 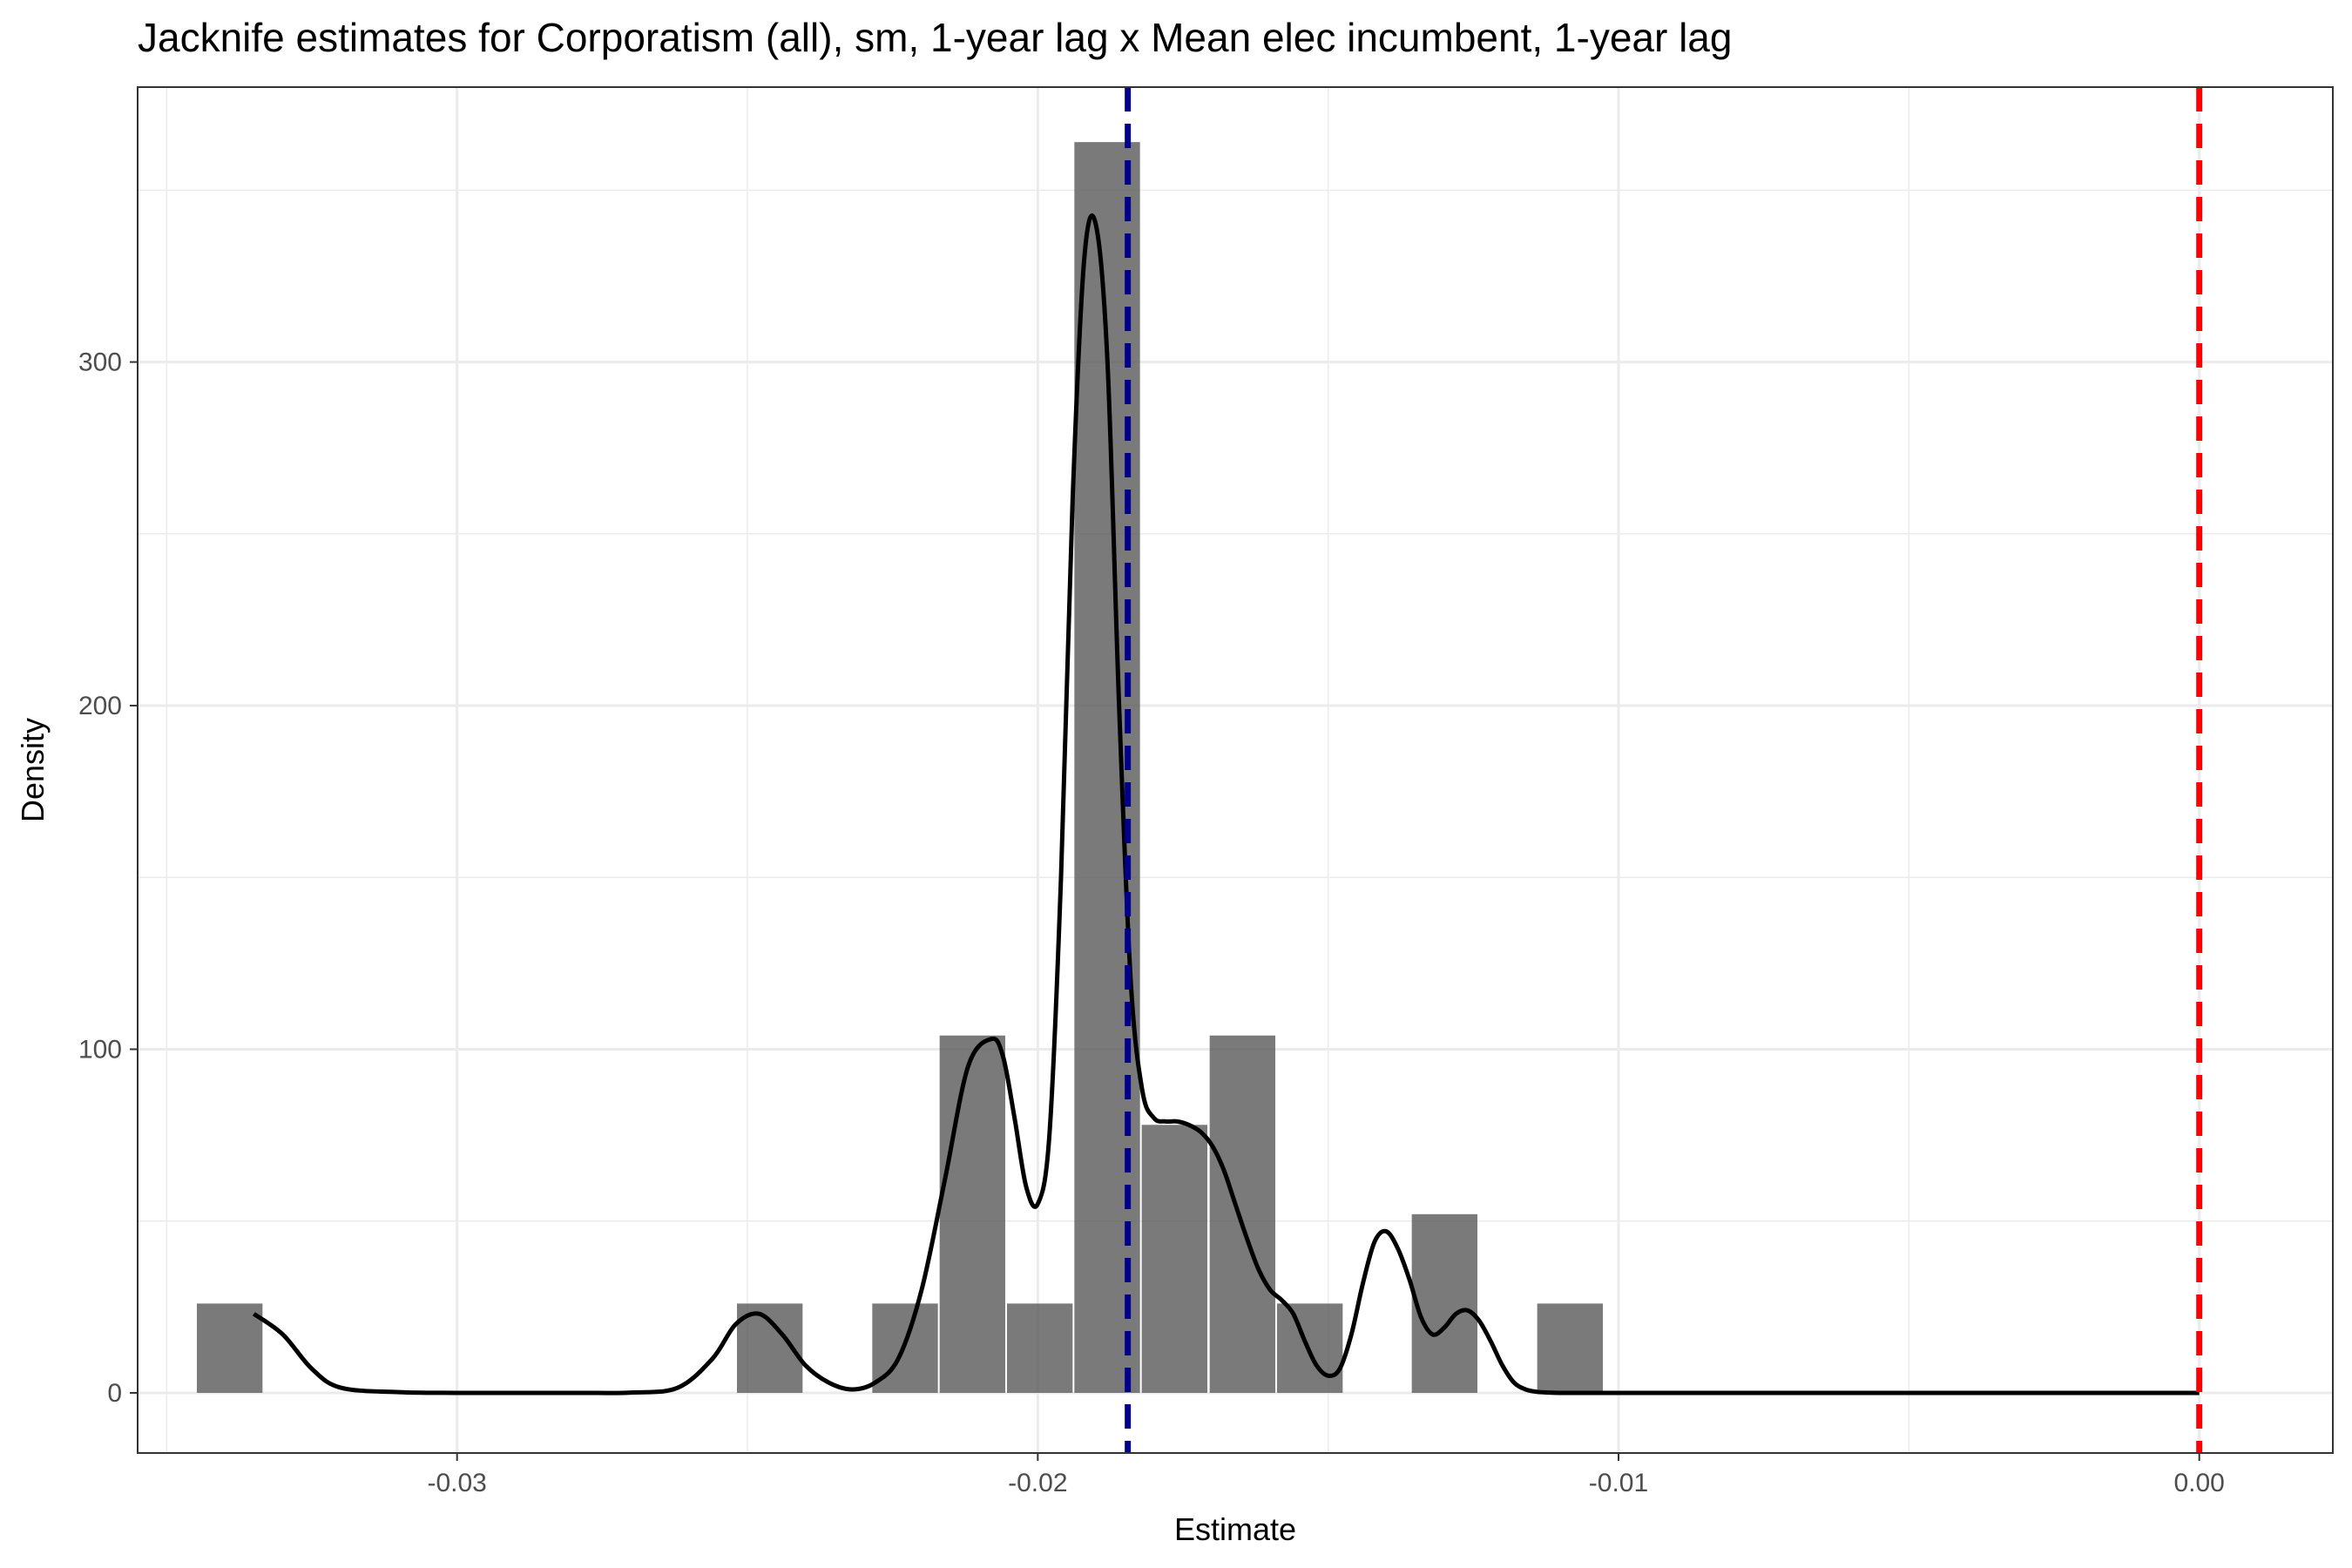 I want to click on y-axis-ticks: 0 100 200 300, so click(x=108, y=878).